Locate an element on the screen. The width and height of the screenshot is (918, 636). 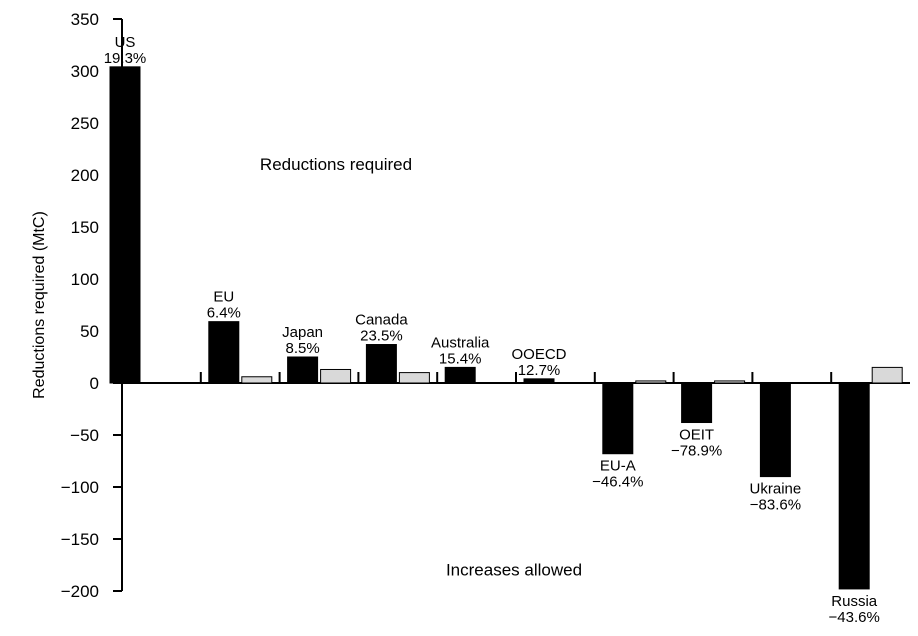
bar-japan-grey is located at coordinates (336, 376).